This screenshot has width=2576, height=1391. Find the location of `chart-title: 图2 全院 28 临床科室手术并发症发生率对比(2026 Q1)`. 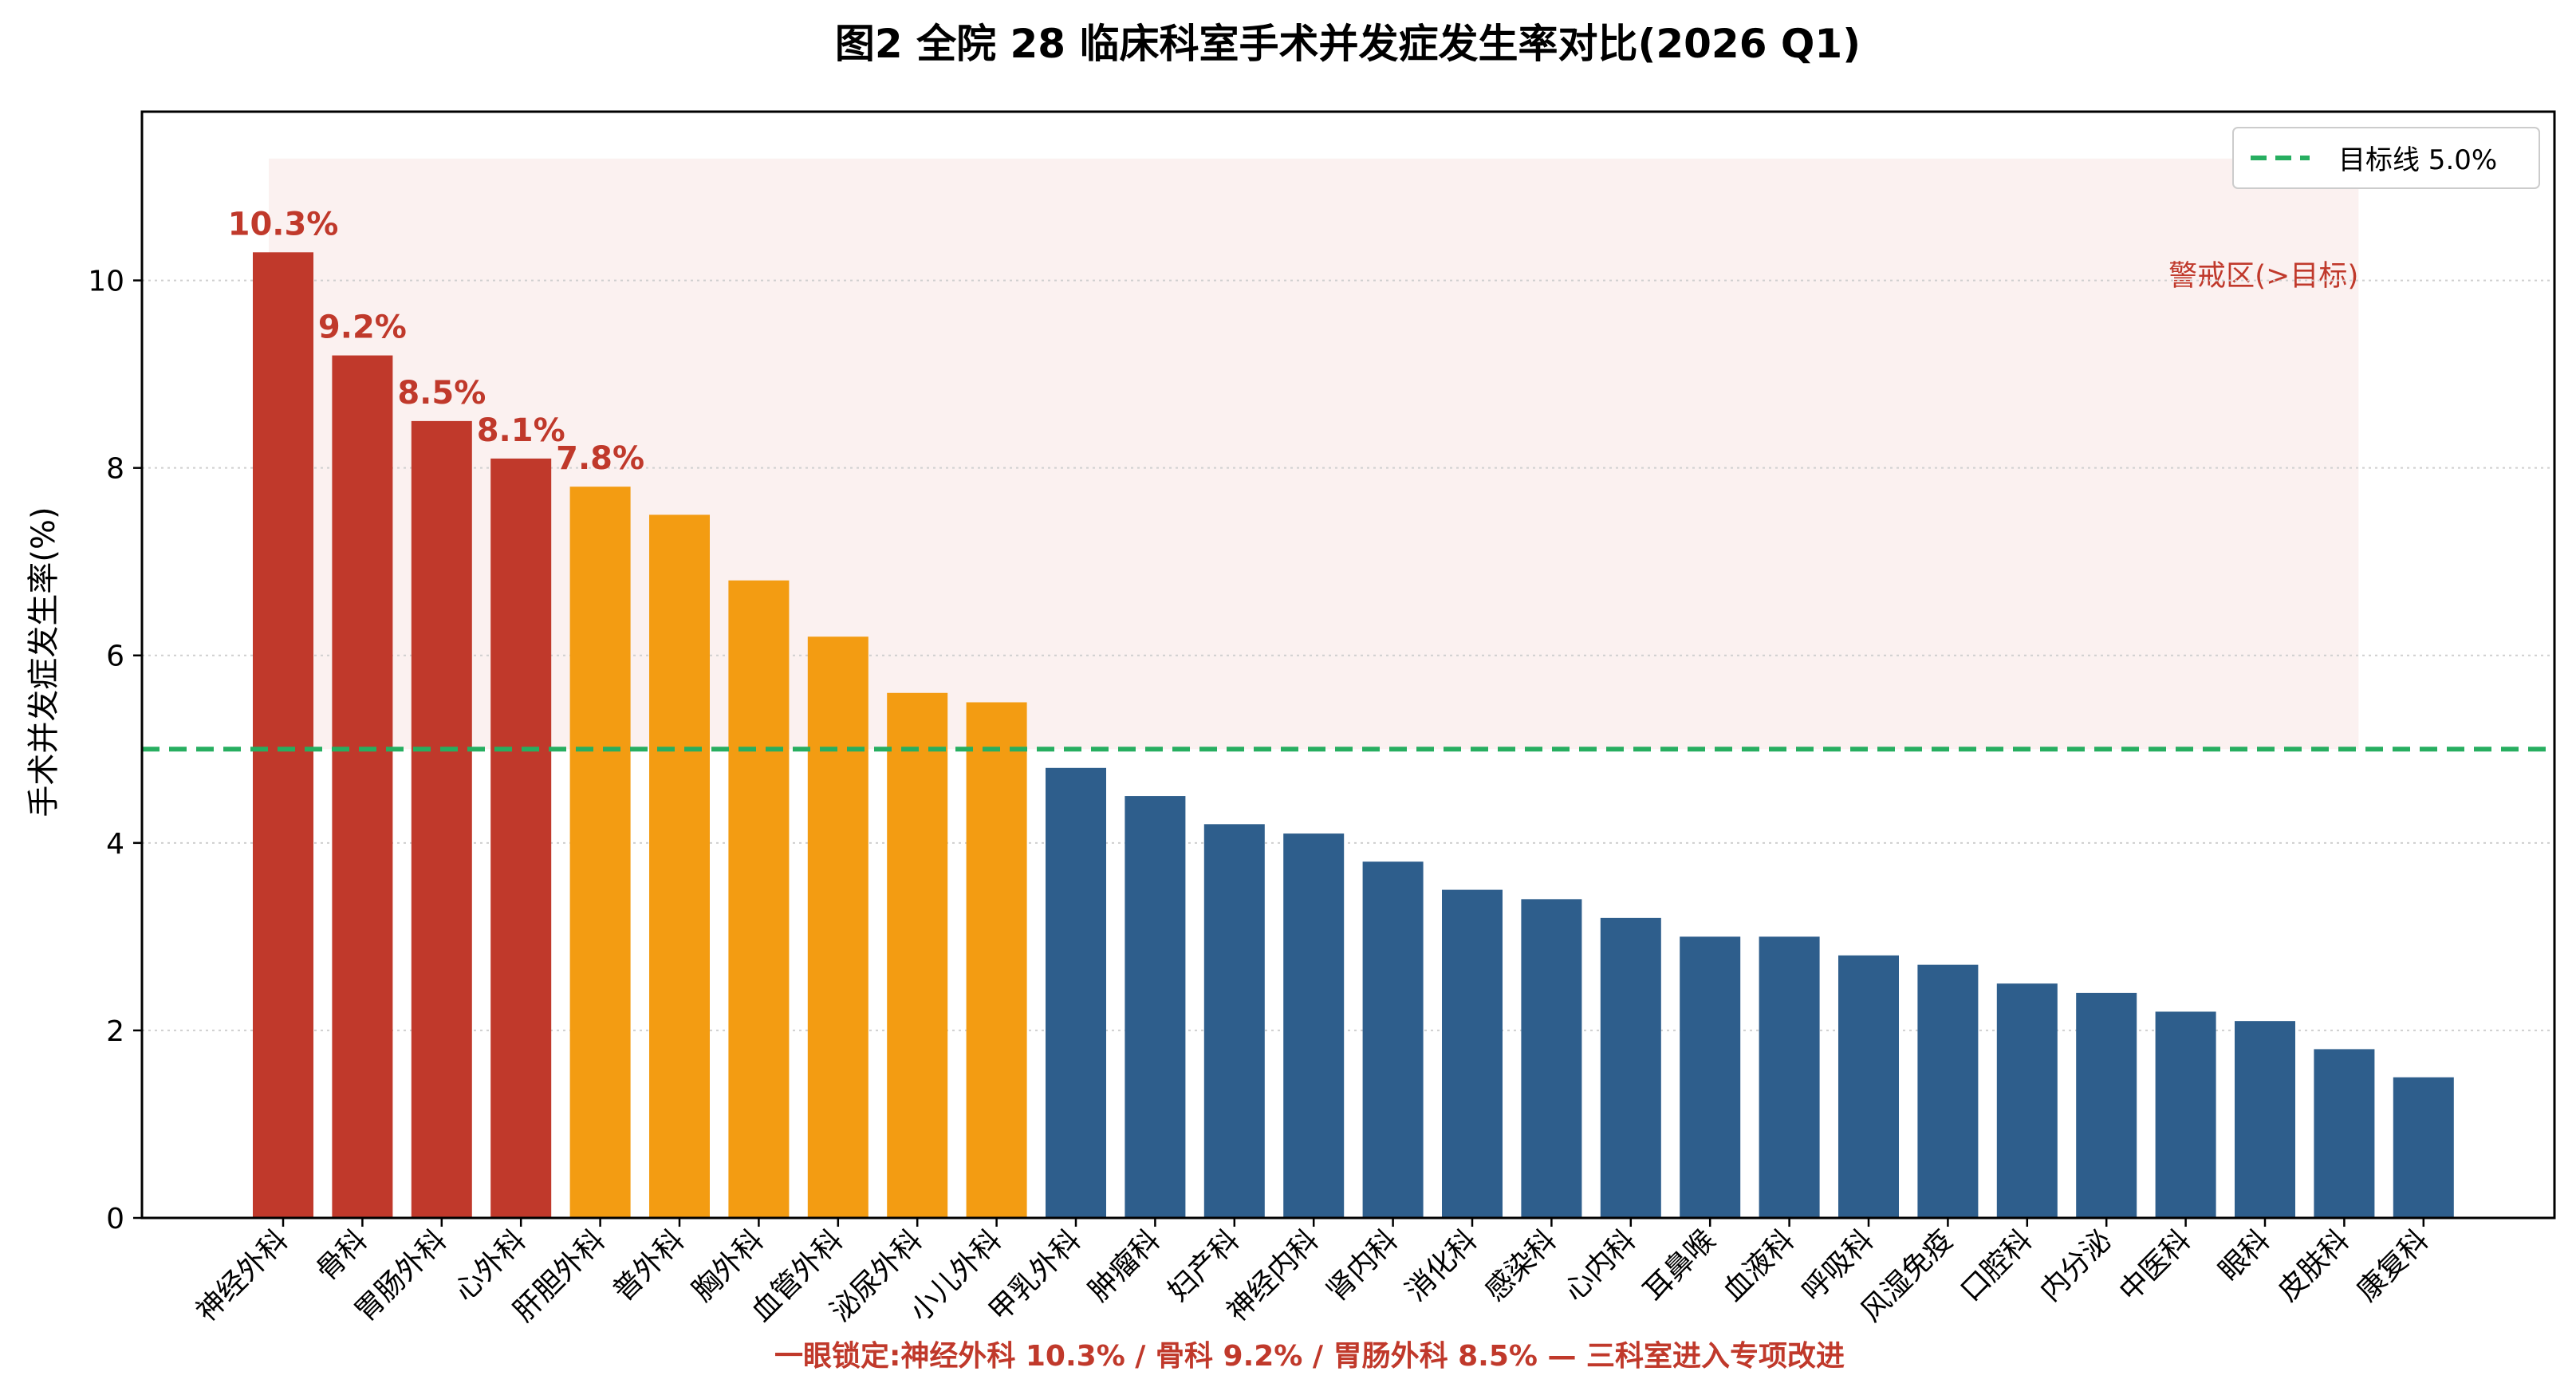

chart-title: 图2 全院 28 临床科室手术并发症发生率对比(2026 Q1) is located at coordinates (1348, 44).